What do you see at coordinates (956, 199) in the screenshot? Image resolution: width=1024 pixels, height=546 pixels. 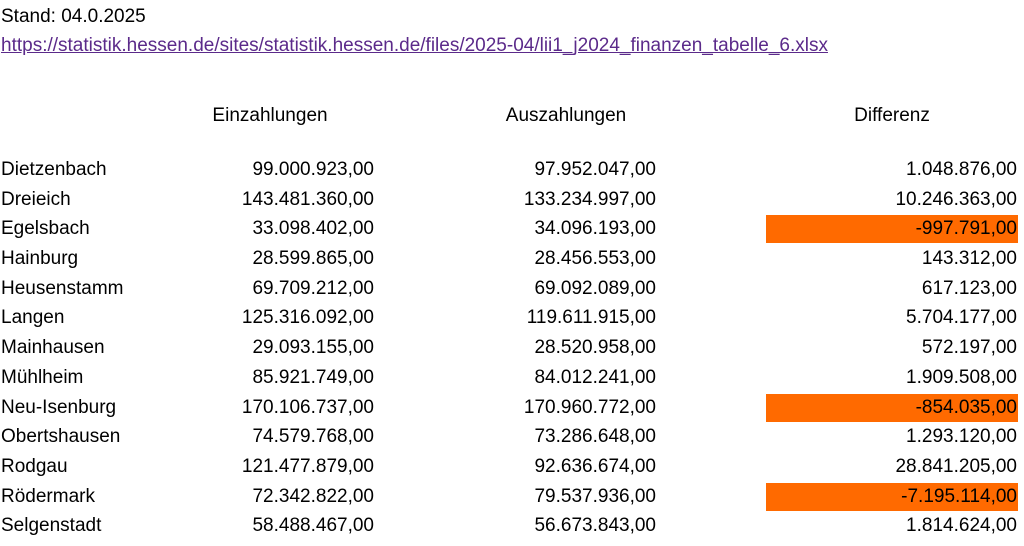 I see `differenz-cell: 10.246.363,00` at bounding box center [956, 199].